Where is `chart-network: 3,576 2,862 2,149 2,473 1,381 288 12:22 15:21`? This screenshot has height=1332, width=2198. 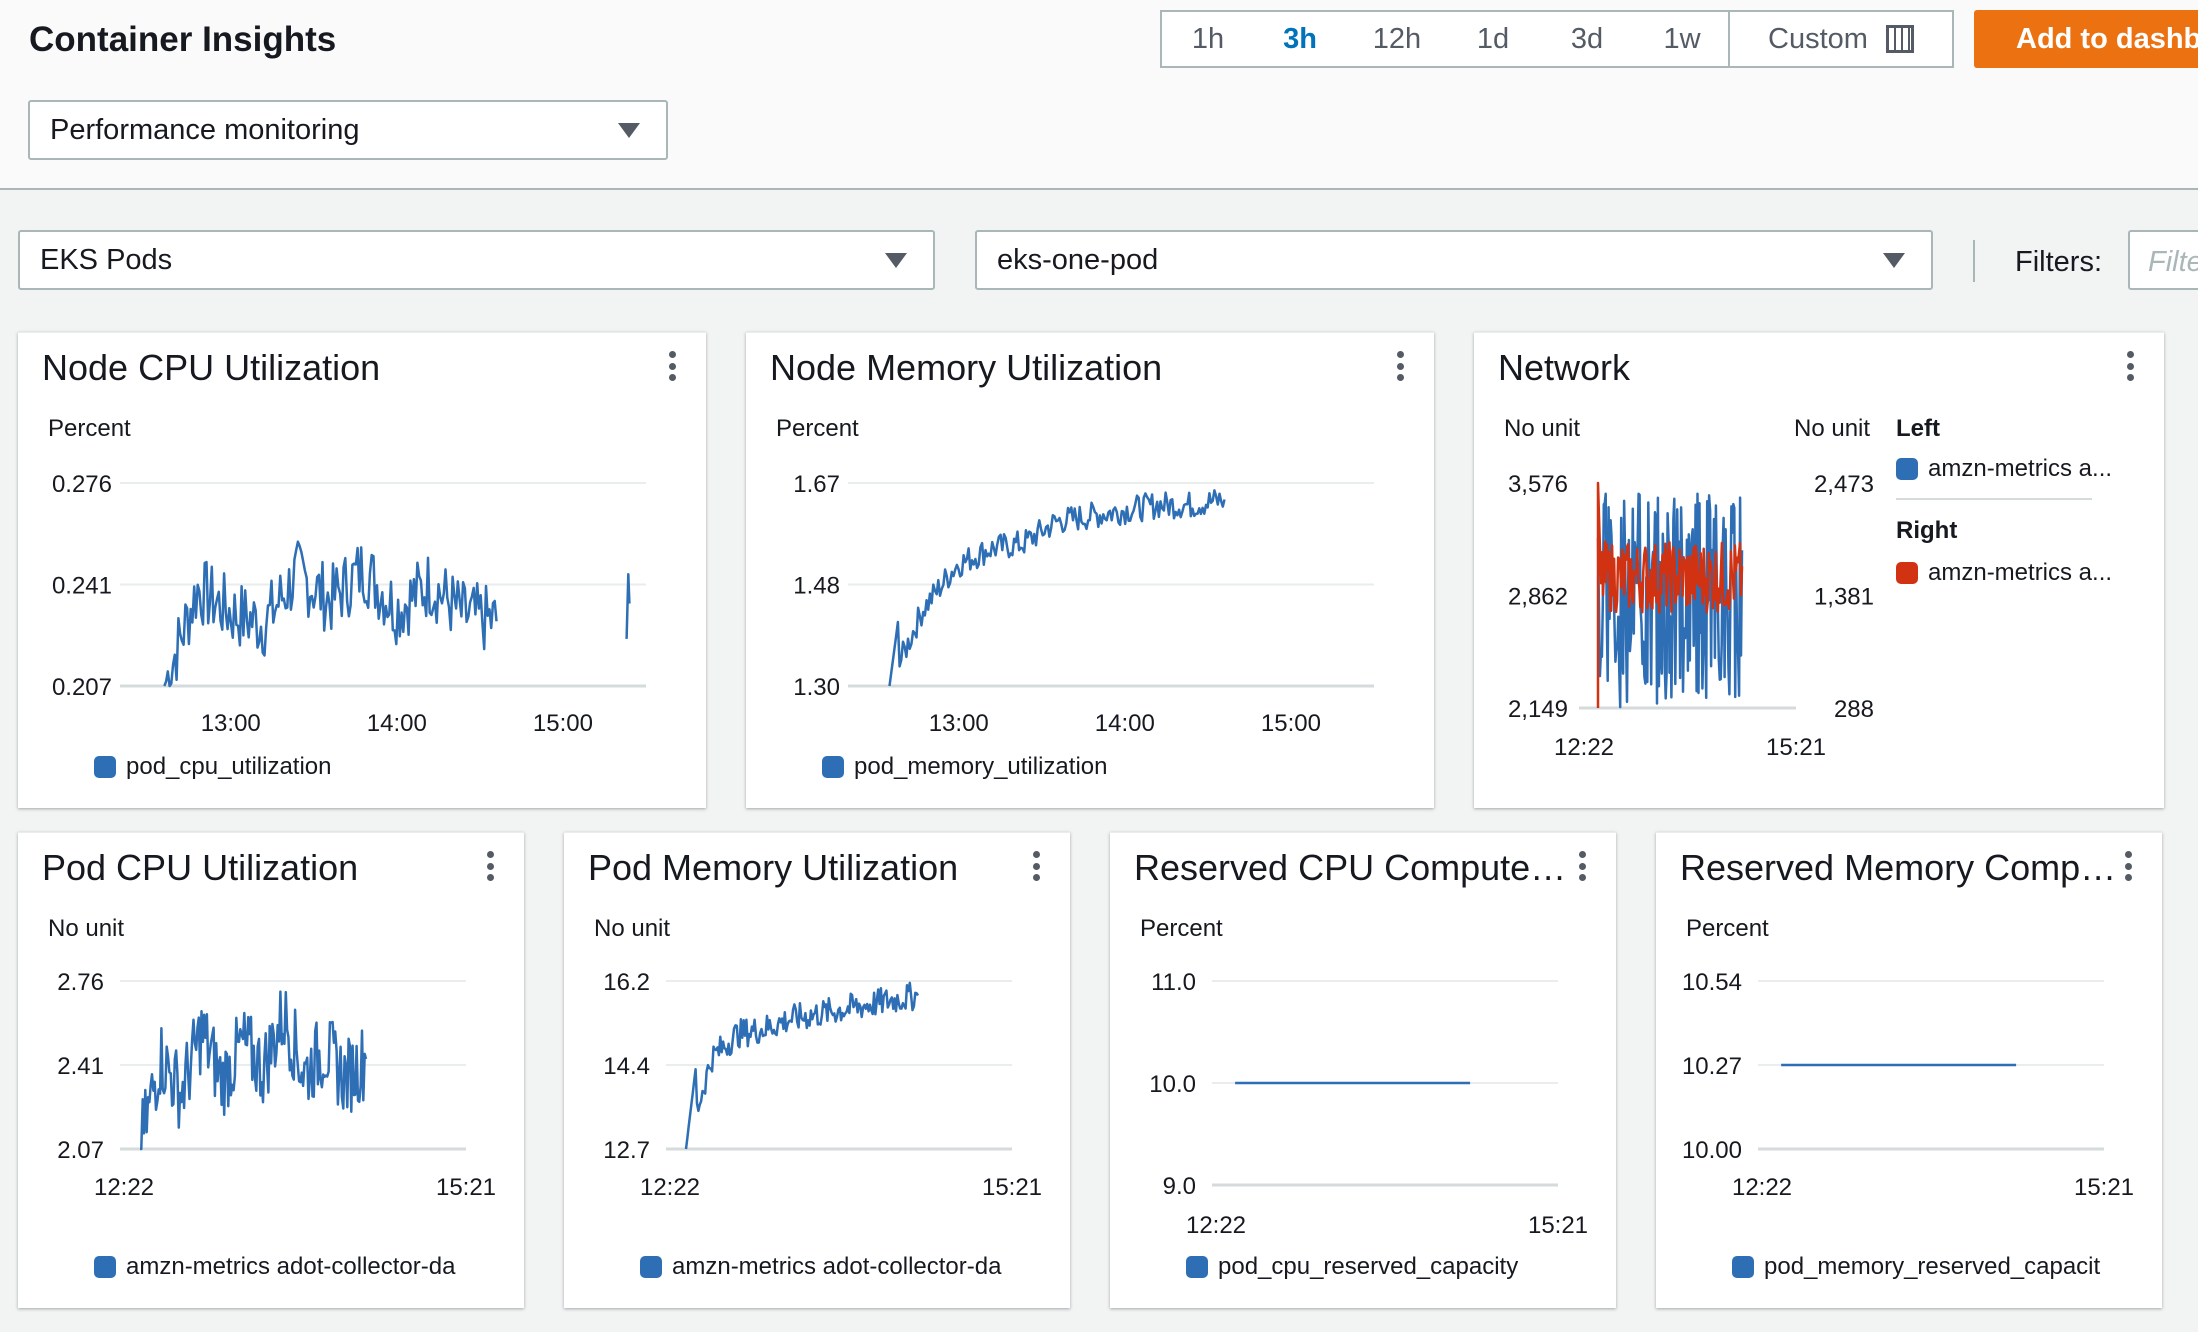
chart-network: 3,576 2,862 2,149 2,473 1,381 288 12:22 15:21 is located at coordinates (1691, 616).